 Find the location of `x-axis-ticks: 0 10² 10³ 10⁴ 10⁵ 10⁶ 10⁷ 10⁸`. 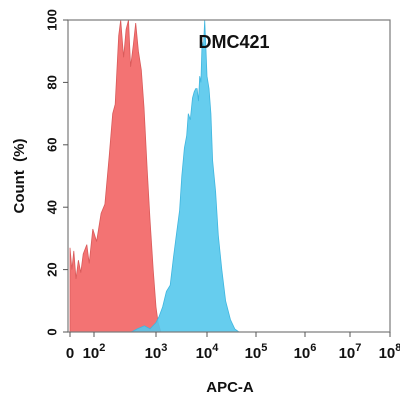

x-axis-ticks: 0 10² 10³ 10⁴ 10⁵ 10⁶ 10⁷ 10⁸ is located at coordinates (233, 347).